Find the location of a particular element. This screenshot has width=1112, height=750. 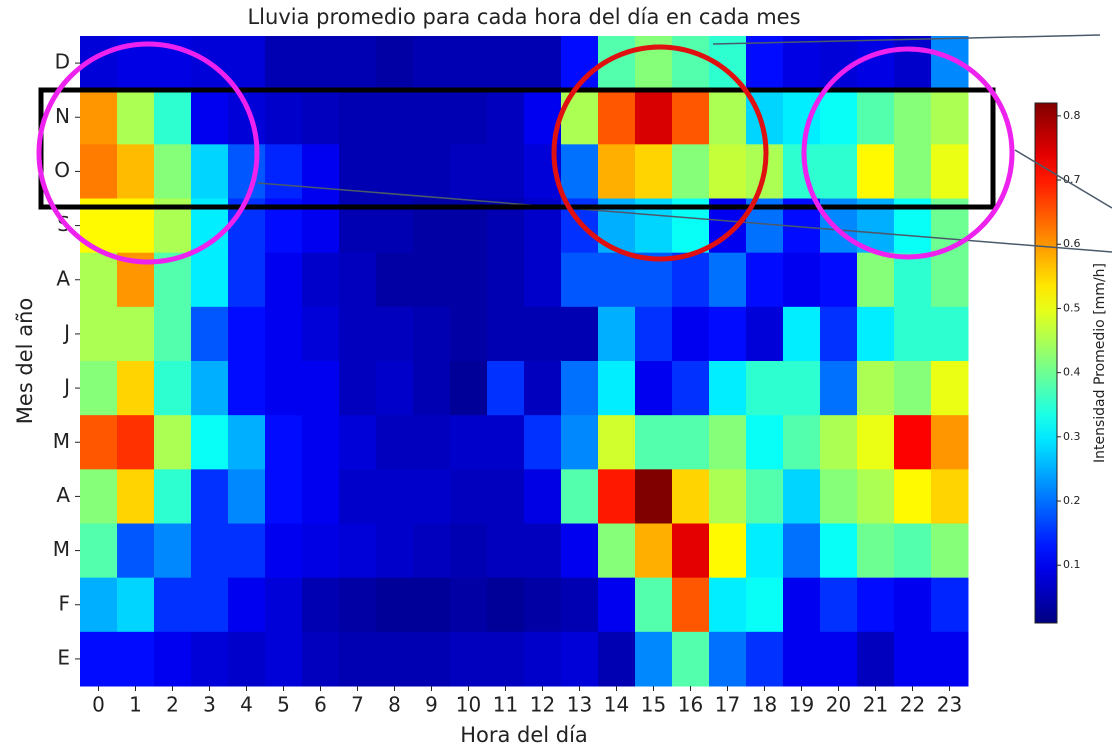

colorbar is located at coordinates (1046, 363).